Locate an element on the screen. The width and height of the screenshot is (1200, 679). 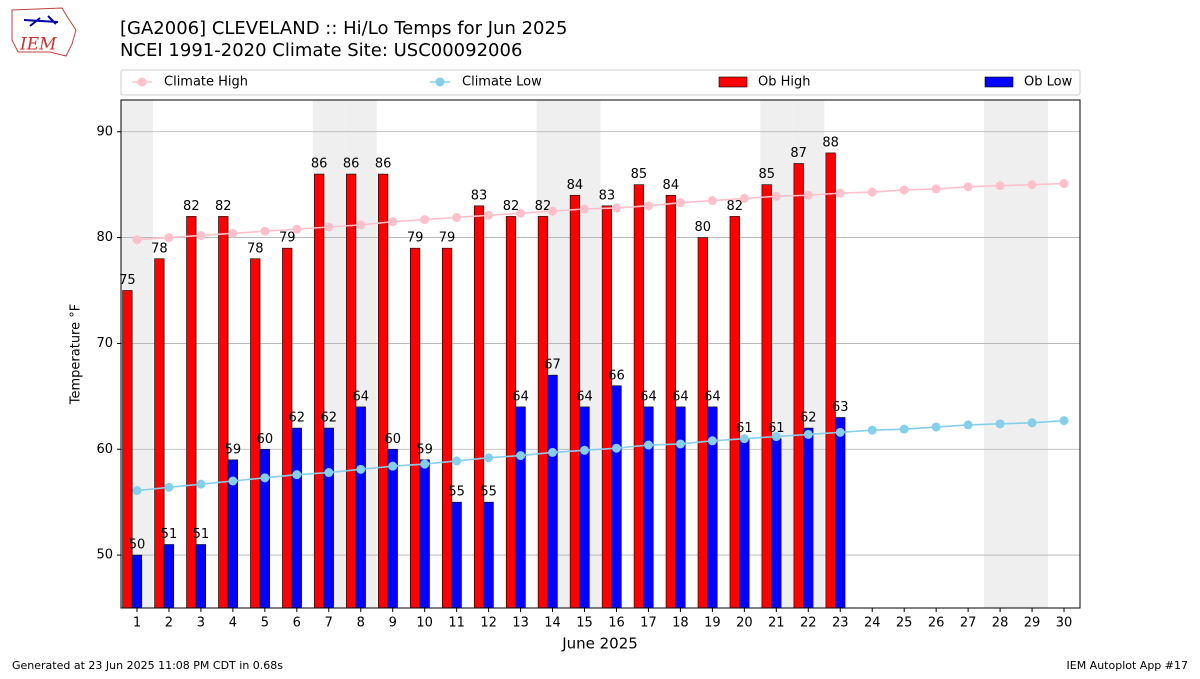
legend-label: Ob Low is located at coordinates (1048, 82).